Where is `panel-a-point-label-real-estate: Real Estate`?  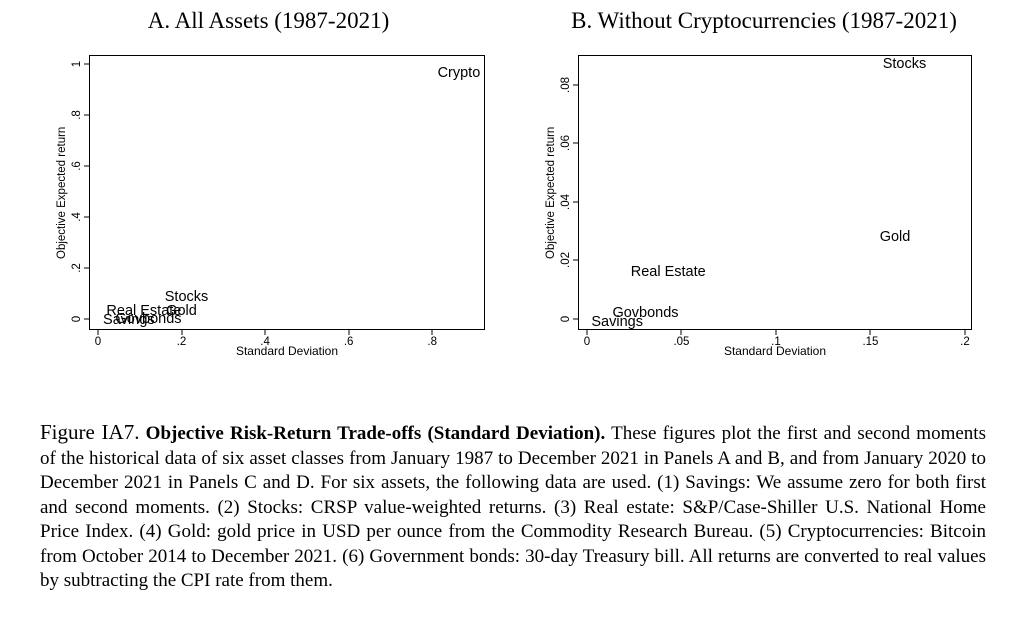
panel-a-point-label-real-estate: Real Estate is located at coordinates (144, 310).